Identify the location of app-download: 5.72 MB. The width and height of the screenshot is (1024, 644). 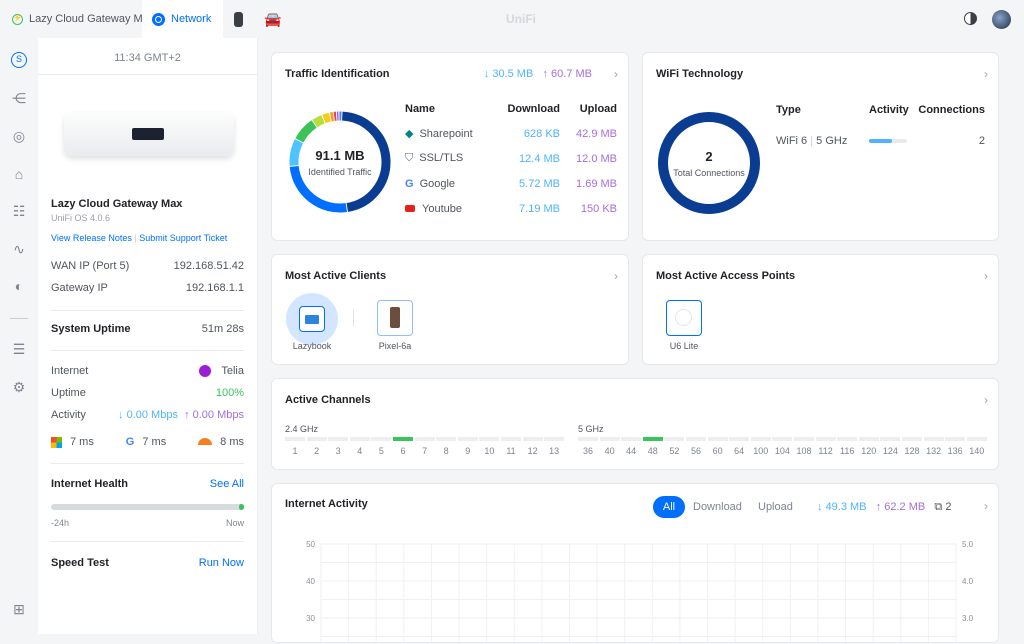
(530, 183).